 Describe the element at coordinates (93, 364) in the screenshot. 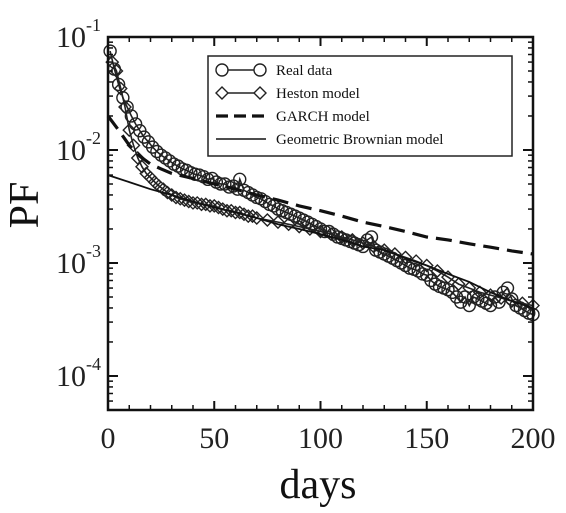

I see `y-tick-exponent: -4` at that location.